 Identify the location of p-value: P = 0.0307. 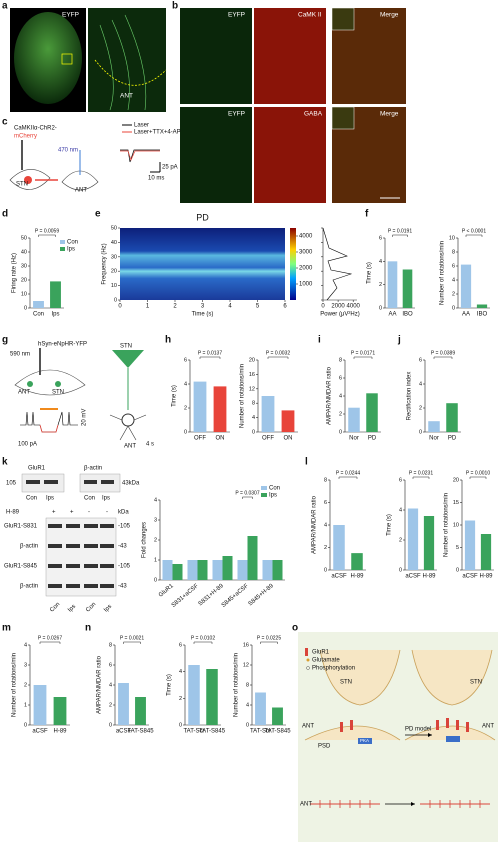
(247, 493).